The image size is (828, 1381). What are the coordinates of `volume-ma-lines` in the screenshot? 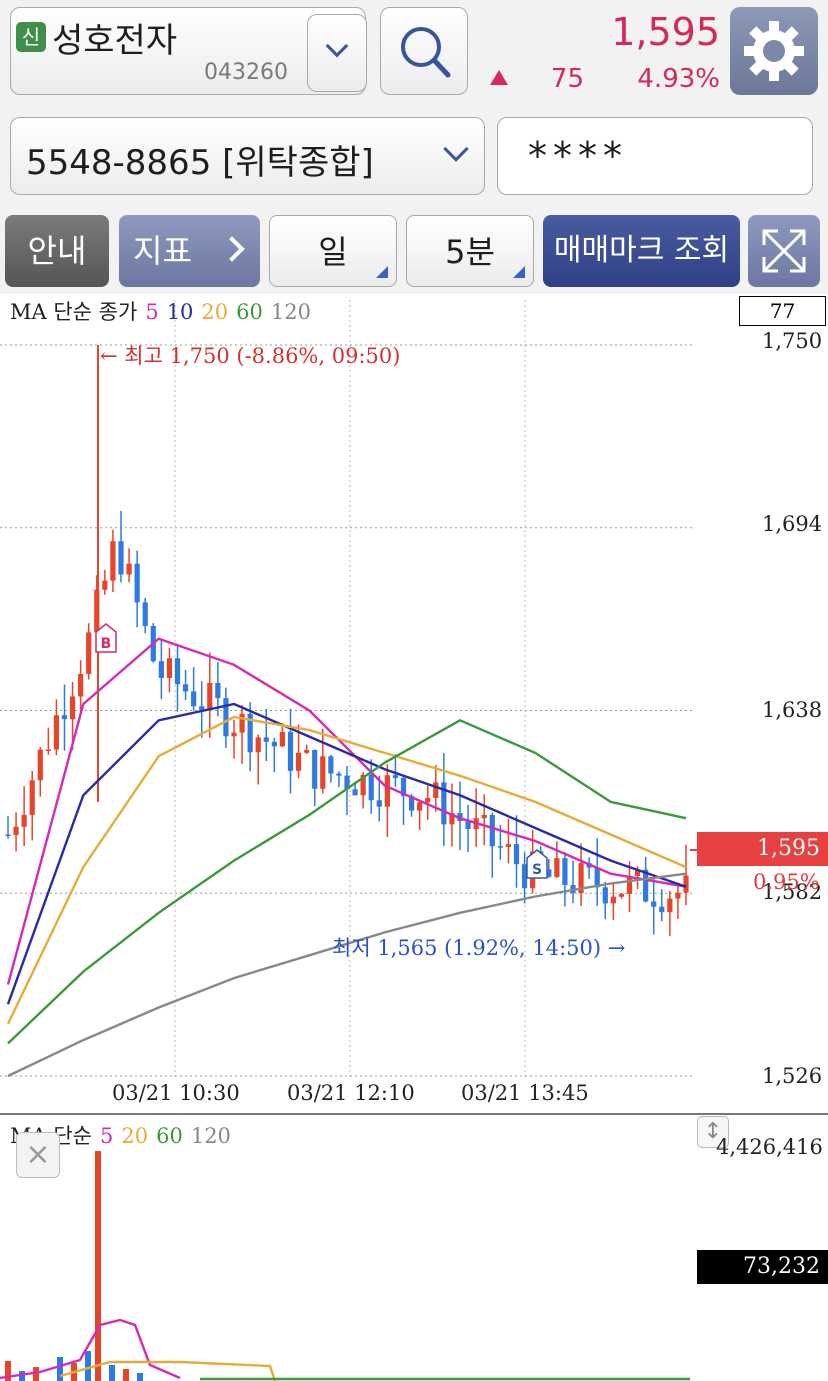 It's located at (345, 1349).